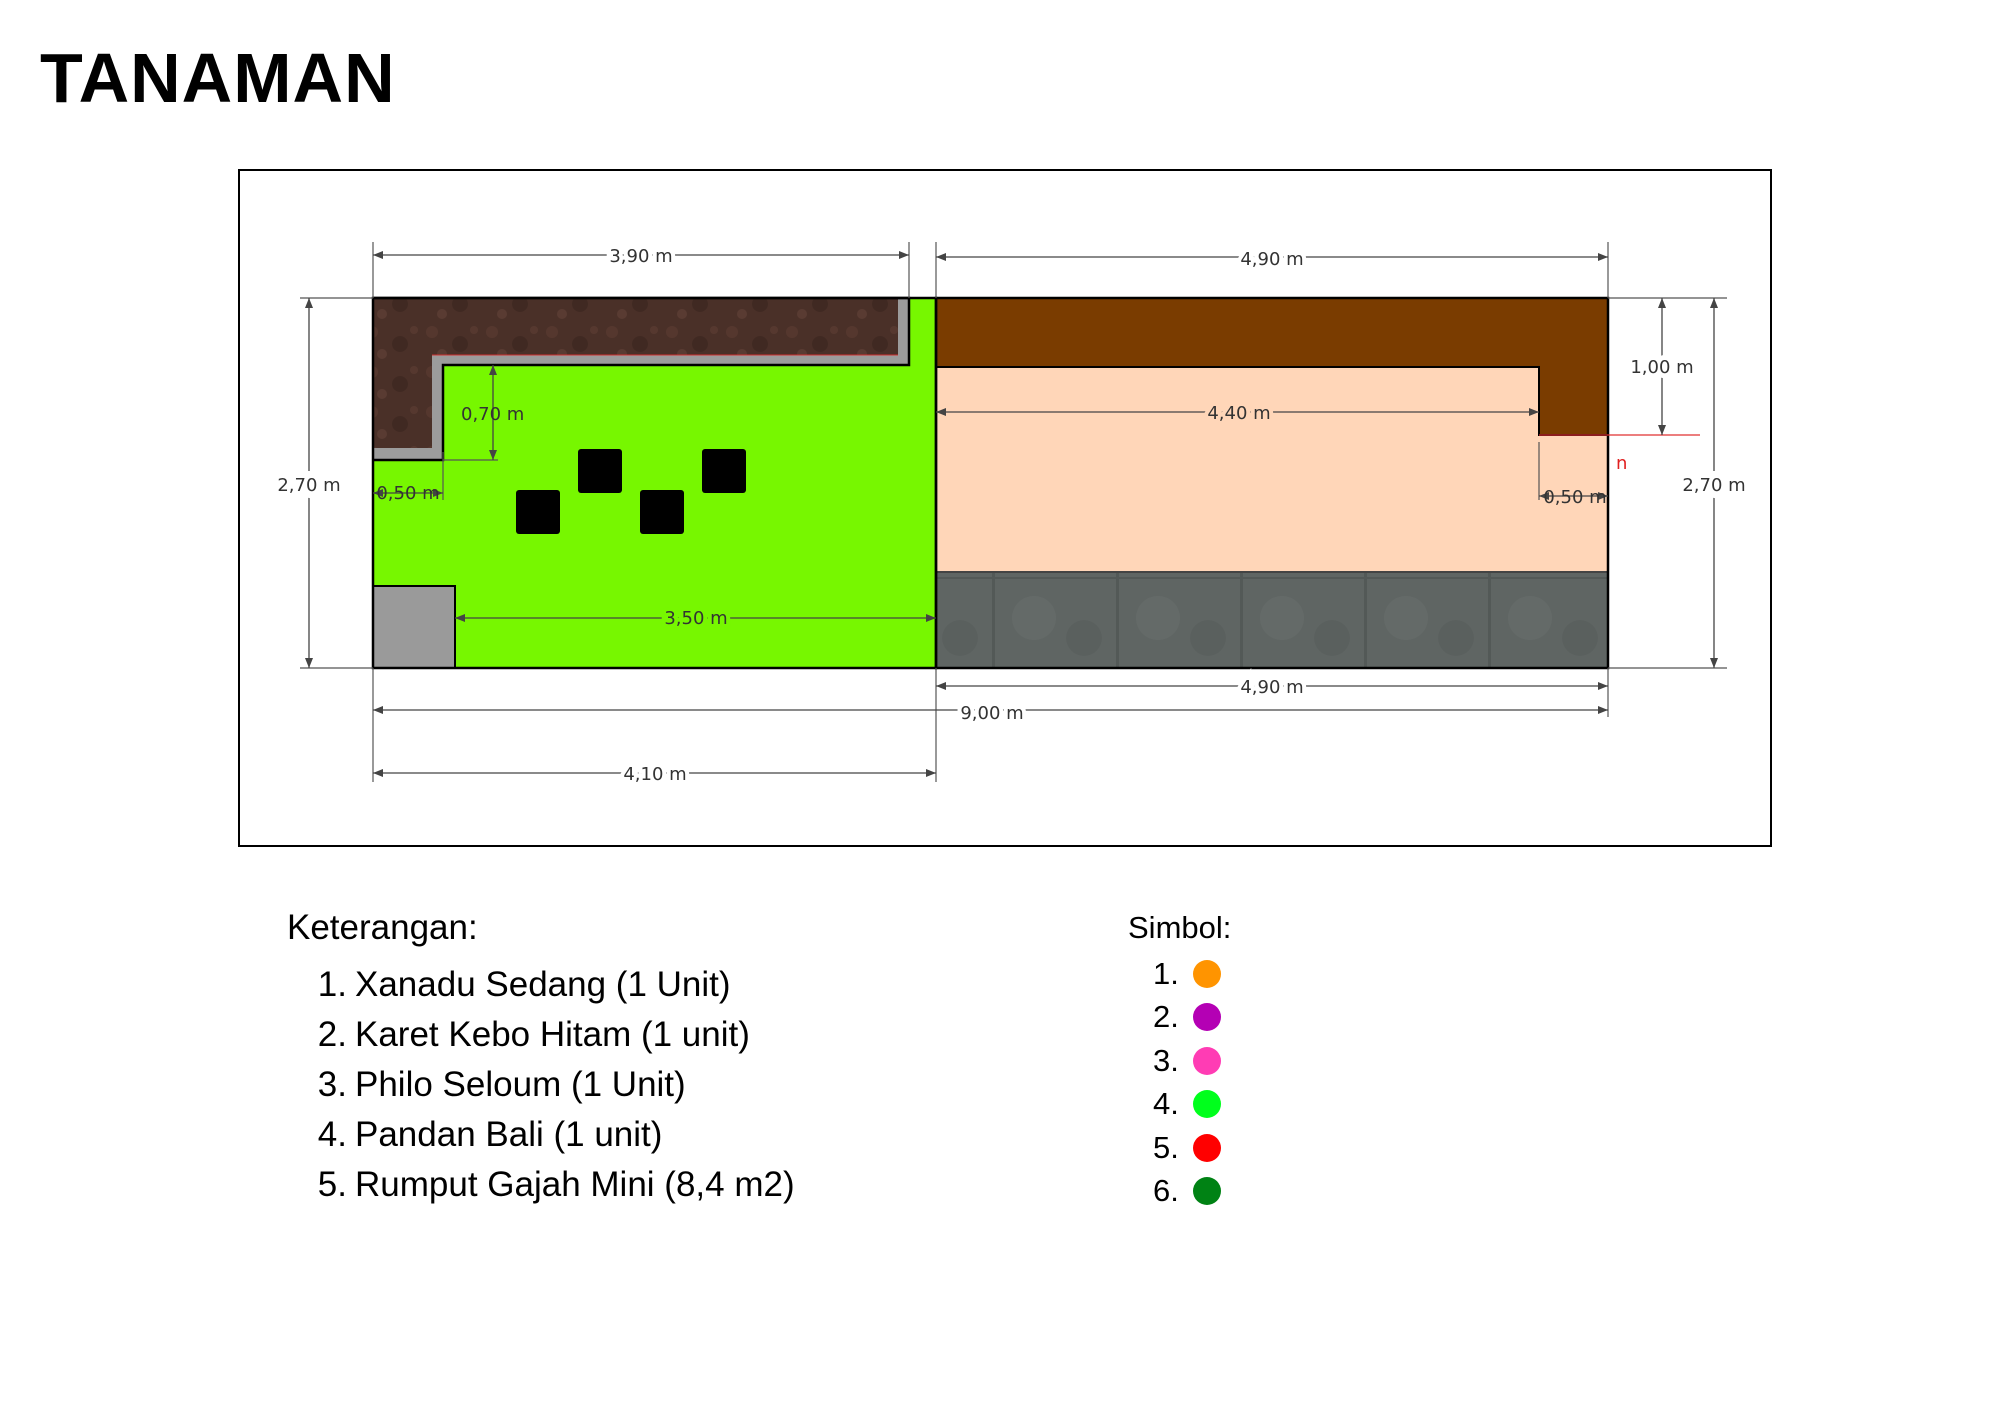 Image resolution: width=2000 pixels, height=1414 pixels. I want to click on page-title: TANAMAN, so click(218, 78).